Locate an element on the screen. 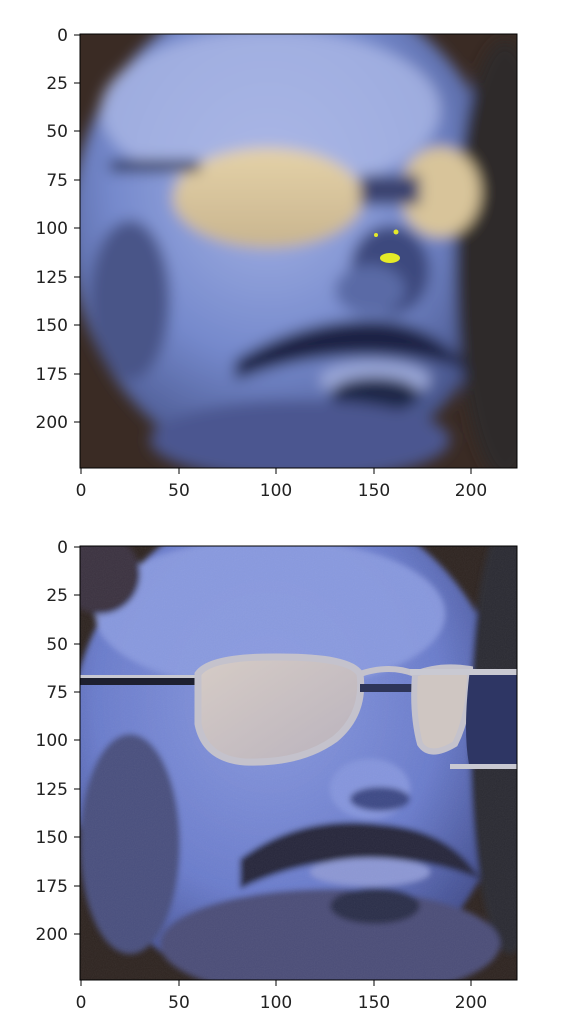 This screenshot has height=1028, width=566. top-ytick-0: 0 is located at coordinates (62, 36).